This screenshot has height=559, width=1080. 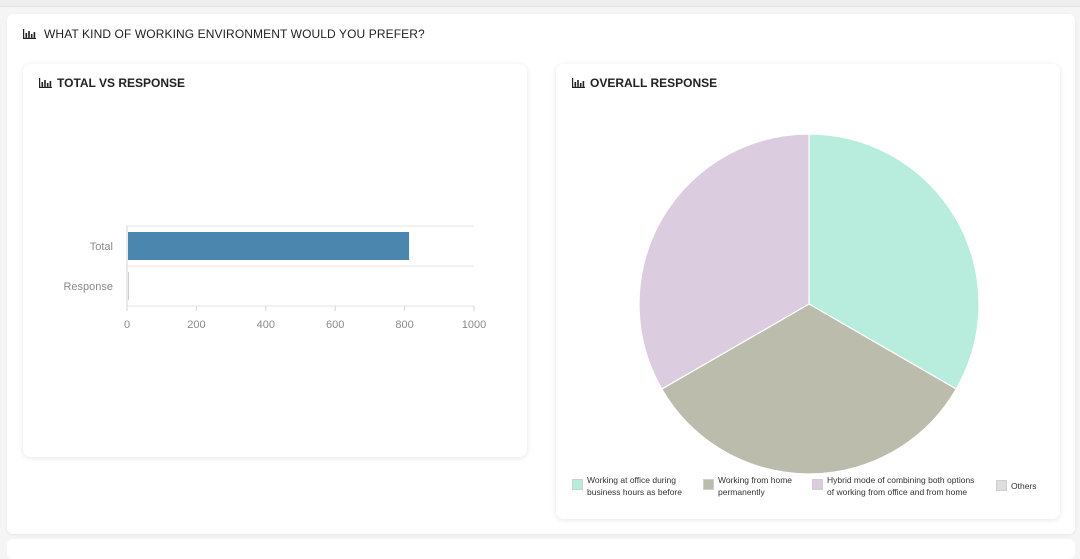 I want to click on legend-label-line: business hours as before, so click(x=634, y=492).